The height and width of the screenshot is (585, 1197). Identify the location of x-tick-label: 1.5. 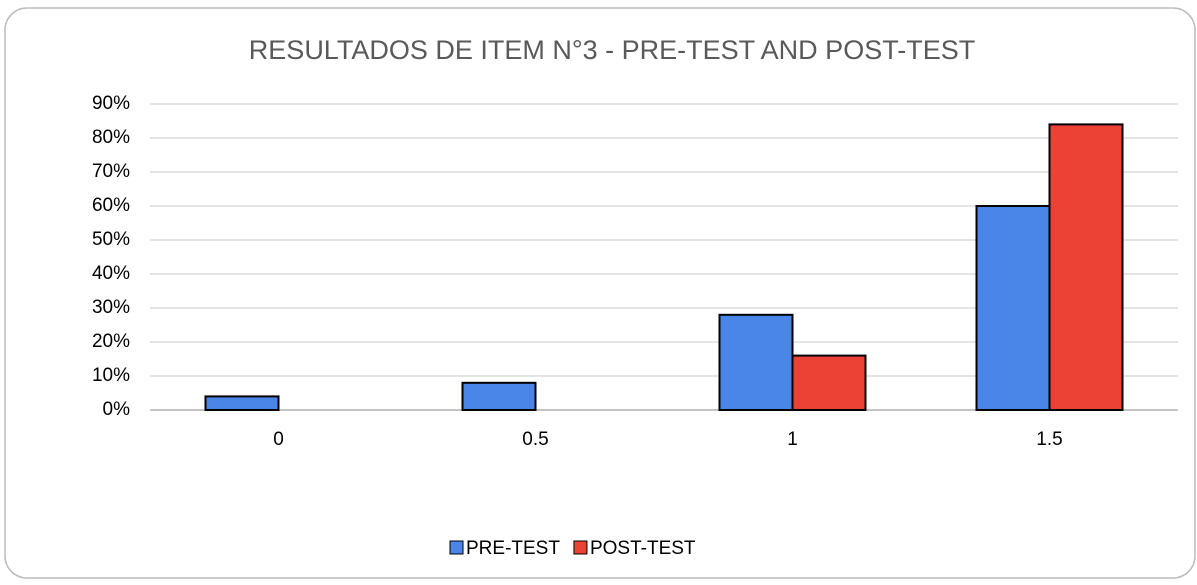
(1049, 439).